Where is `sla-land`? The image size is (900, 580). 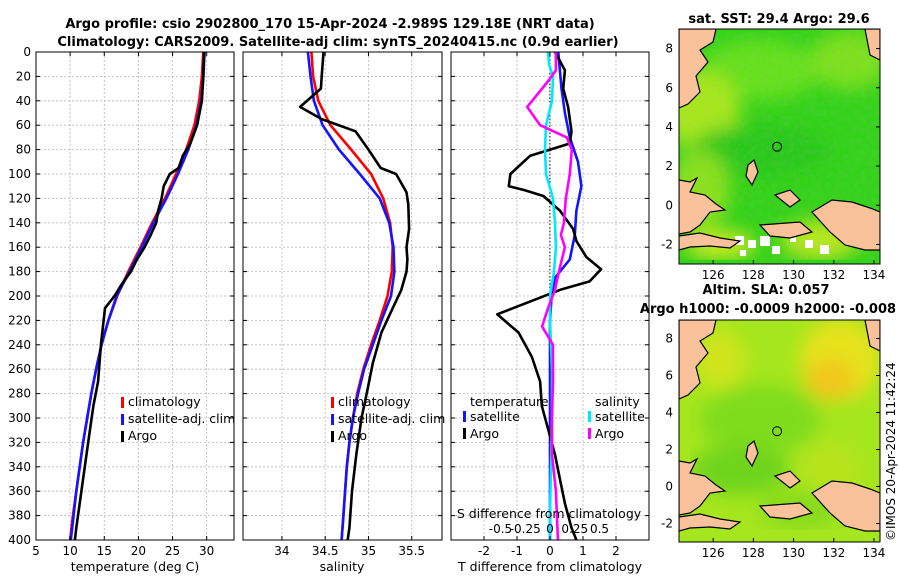 sla-land is located at coordinates (779, 426).